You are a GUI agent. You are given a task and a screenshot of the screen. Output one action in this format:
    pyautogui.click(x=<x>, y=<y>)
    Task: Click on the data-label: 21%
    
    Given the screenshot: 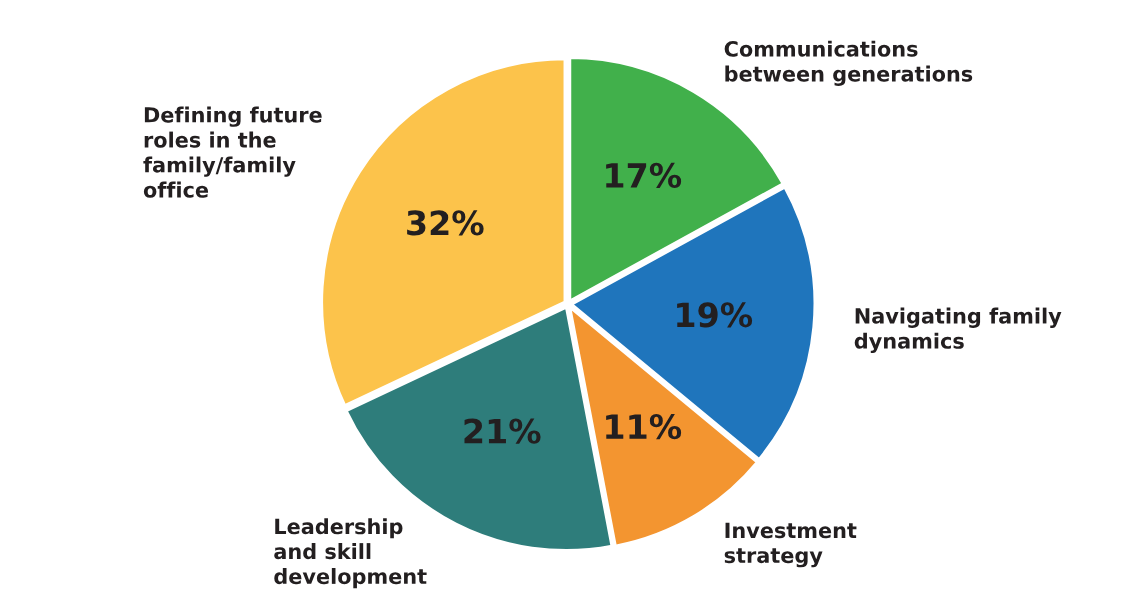 What is the action you would take?
    pyautogui.click(x=502, y=431)
    